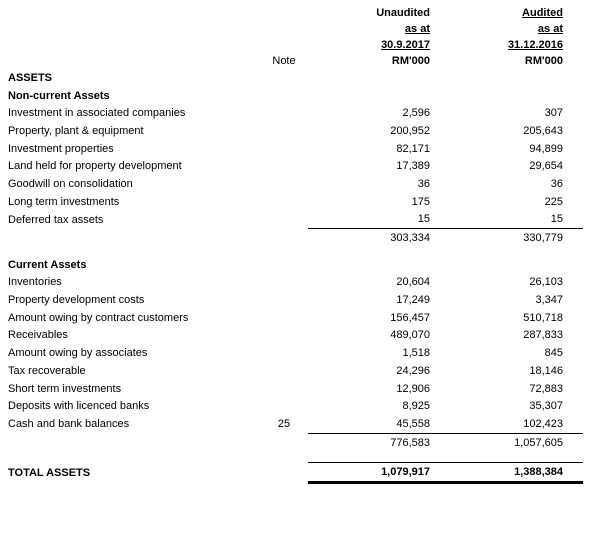 The image size is (615, 535). What do you see at coordinates (514, 473) in the screenshot?
I see `total-assets-prior: 1,388,384` at bounding box center [514, 473].